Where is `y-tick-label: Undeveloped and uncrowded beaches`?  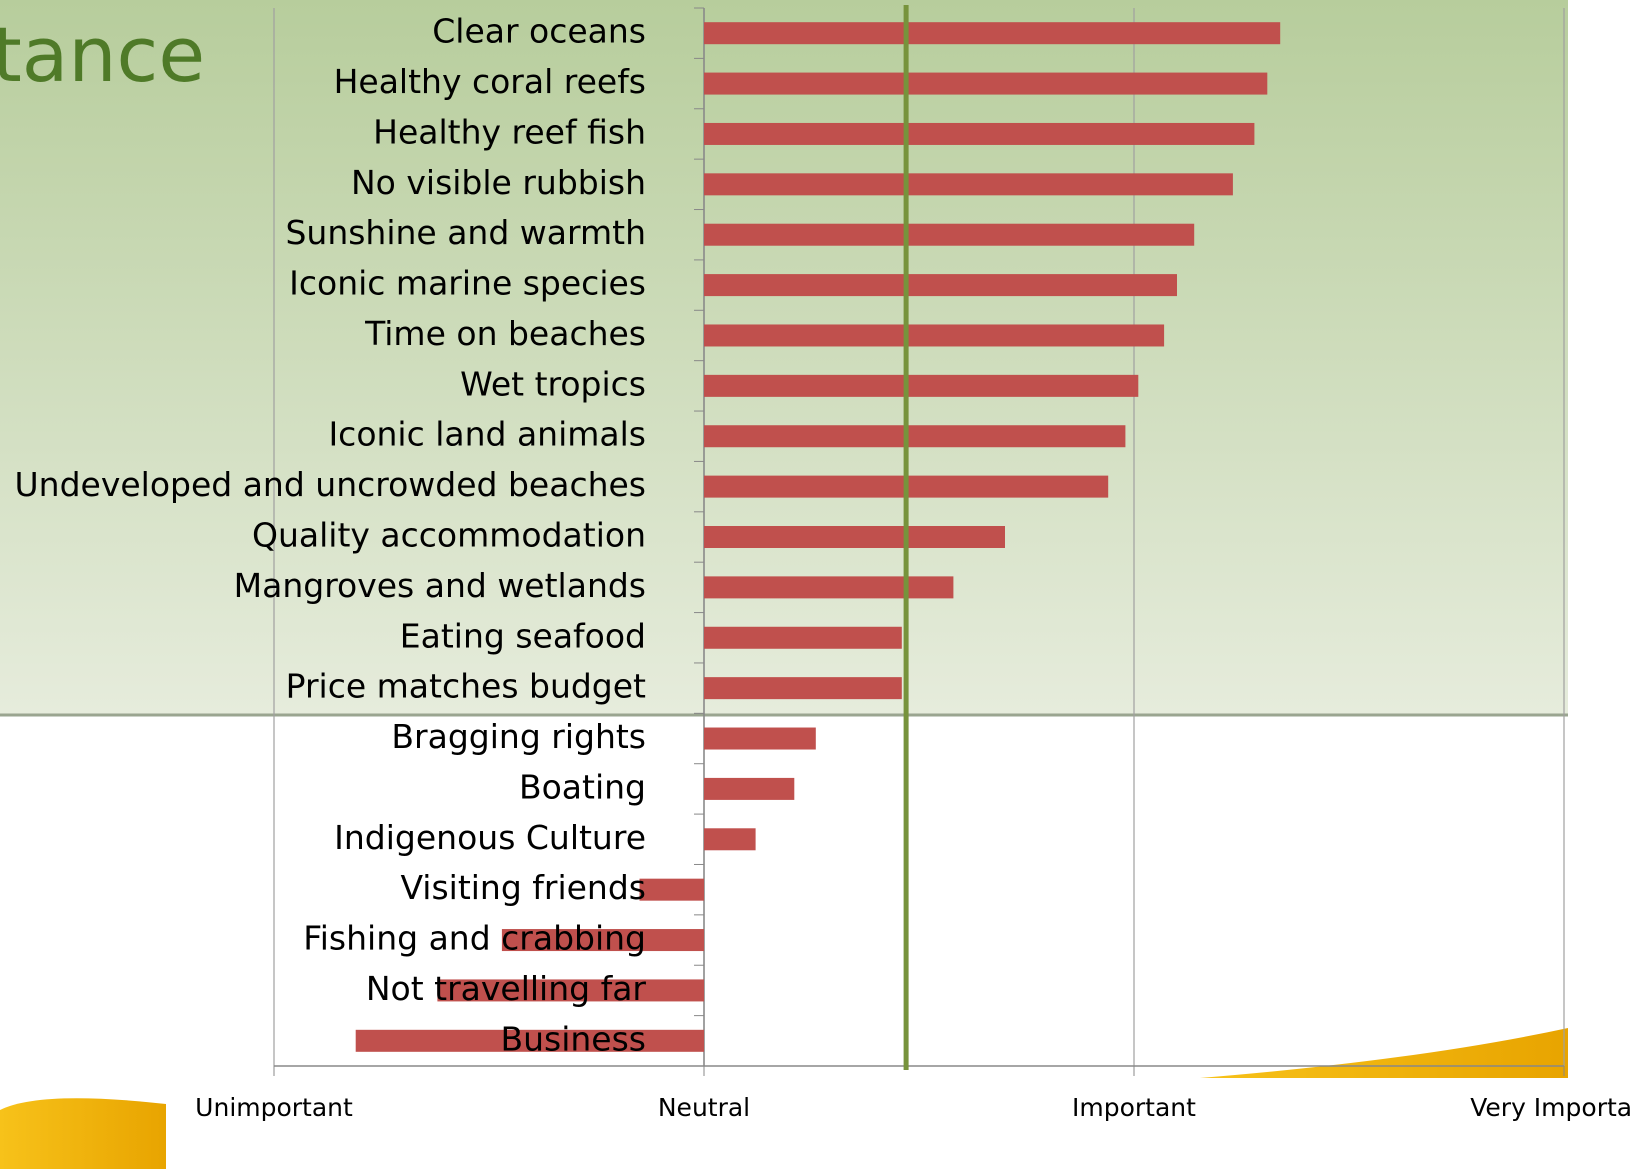
y-tick-label: Undeveloped and uncrowded beaches is located at coordinates (330, 484).